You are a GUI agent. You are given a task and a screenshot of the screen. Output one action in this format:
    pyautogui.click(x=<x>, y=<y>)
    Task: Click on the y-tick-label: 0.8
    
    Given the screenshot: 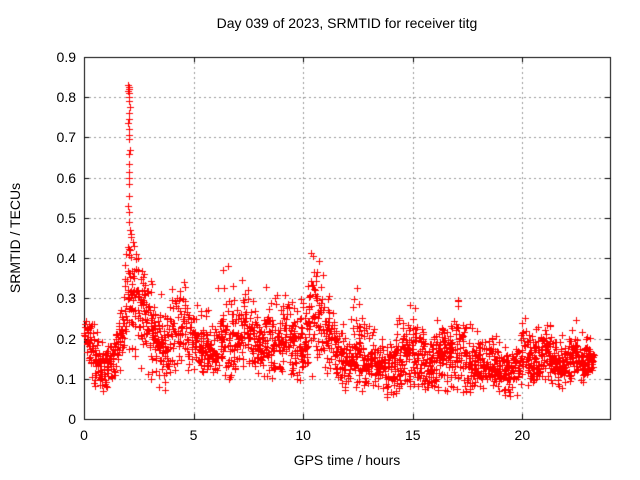 What is the action you would take?
    pyautogui.click(x=66, y=97)
    